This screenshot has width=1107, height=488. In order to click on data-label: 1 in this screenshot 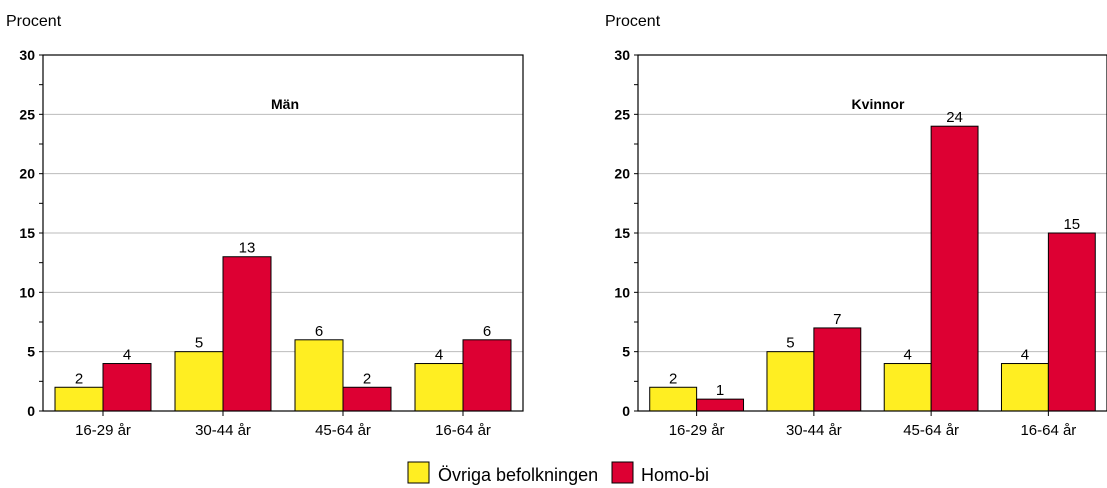, I will do `click(720, 390)`.